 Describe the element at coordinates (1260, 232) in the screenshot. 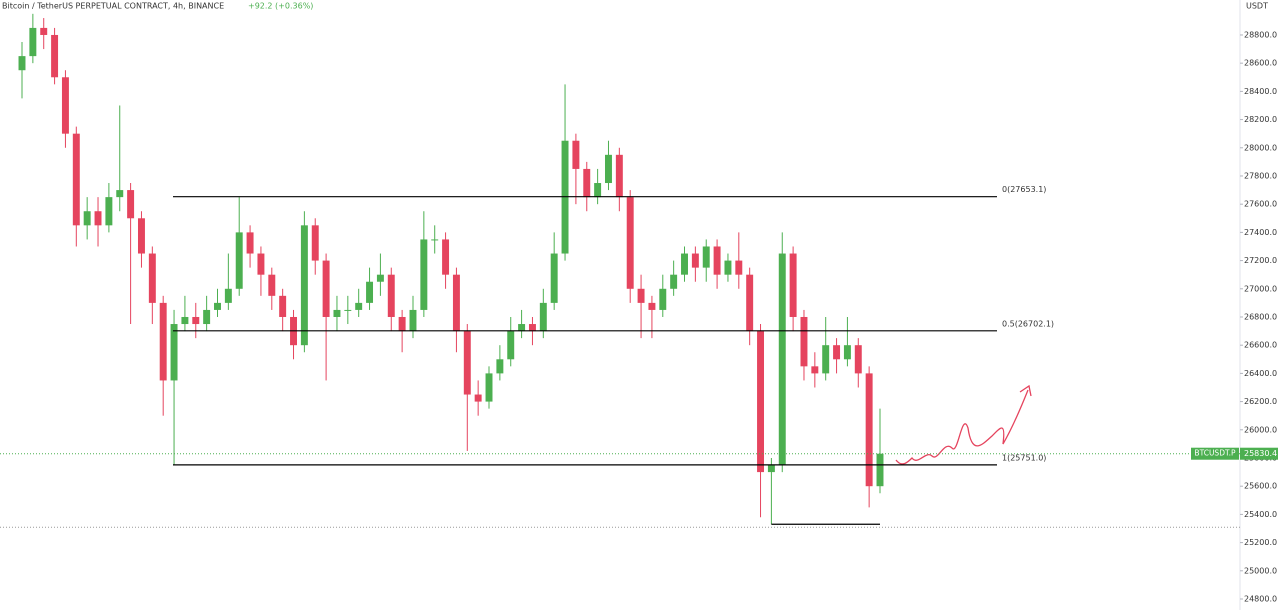

I see `y-tick-label: 27400.0` at that location.